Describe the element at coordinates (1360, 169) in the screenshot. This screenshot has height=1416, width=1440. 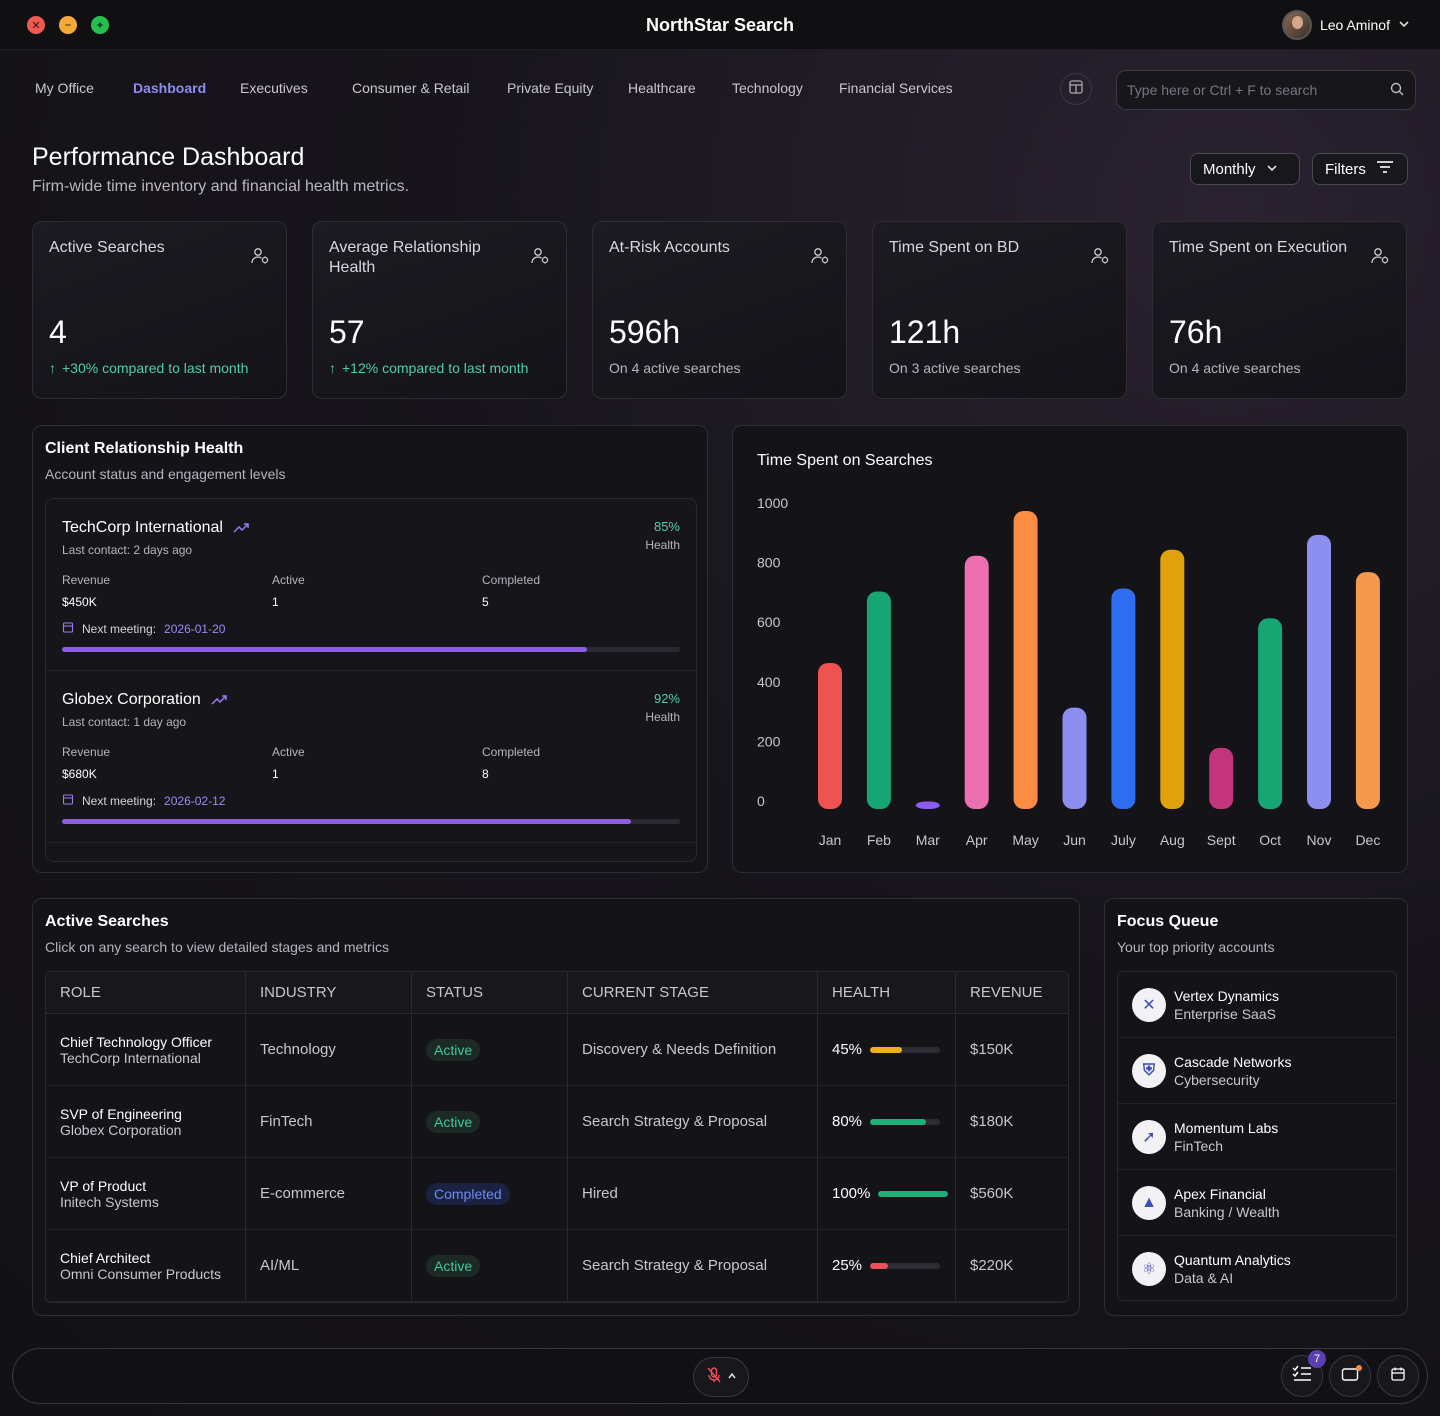
I see `filters-button: Filters` at that location.